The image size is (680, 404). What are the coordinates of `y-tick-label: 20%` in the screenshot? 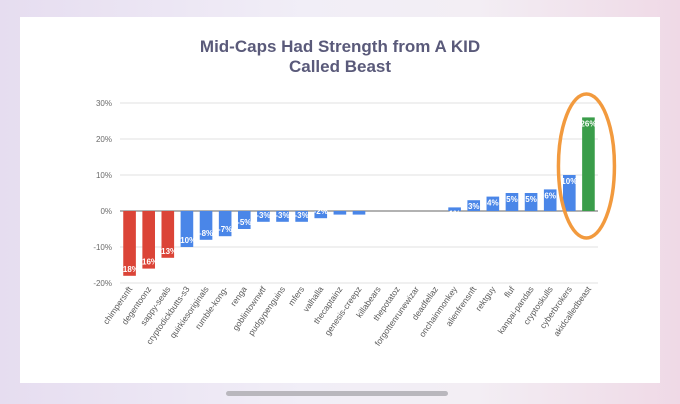 It's located at (104, 139).